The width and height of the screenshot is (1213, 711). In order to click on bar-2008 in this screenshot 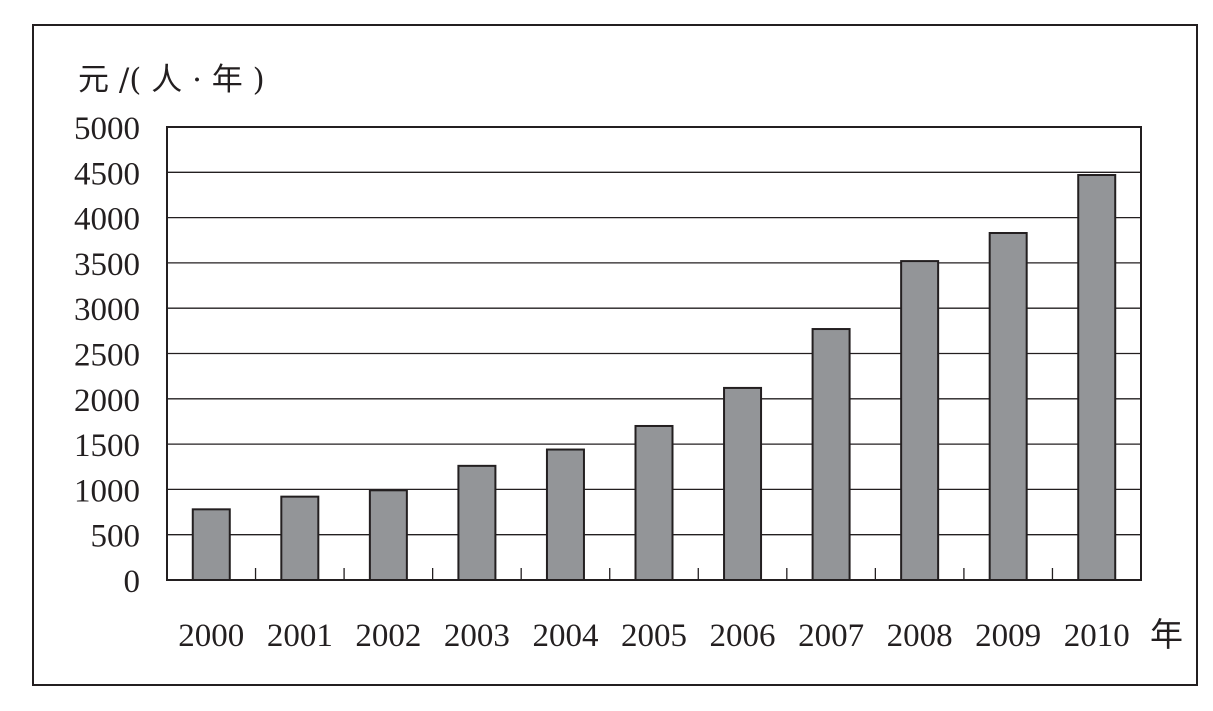, I will do `click(920, 420)`.